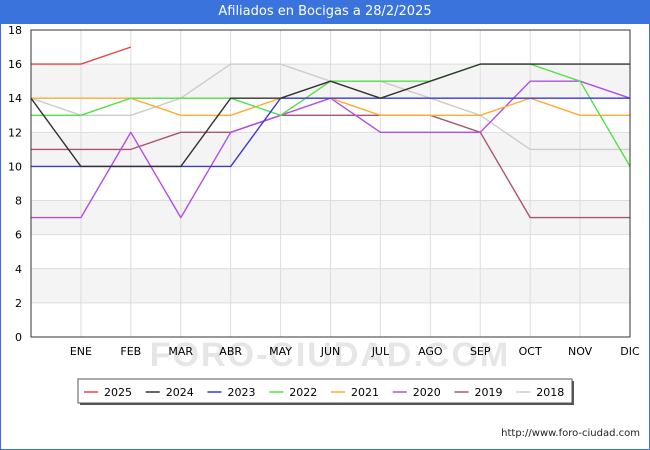 This screenshot has height=450, width=650. Describe the element at coordinates (15, 184) in the screenshot. I see `y-tick-labels: 0 2 4 6 8 10 12 14 16 18` at that location.